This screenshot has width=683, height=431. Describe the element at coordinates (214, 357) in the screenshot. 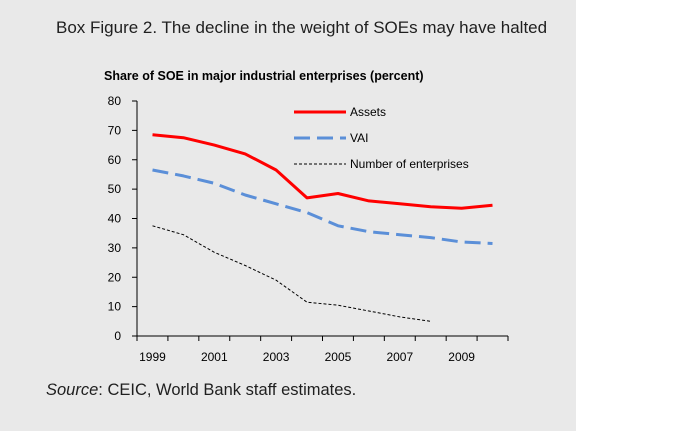

I see `x-tick-label: 2001` at that location.